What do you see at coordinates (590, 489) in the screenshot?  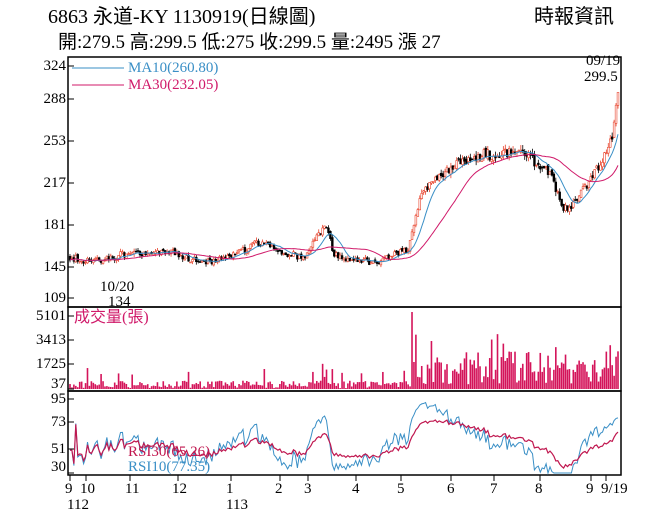 I see `x-label: 9` at bounding box center [590, 489].